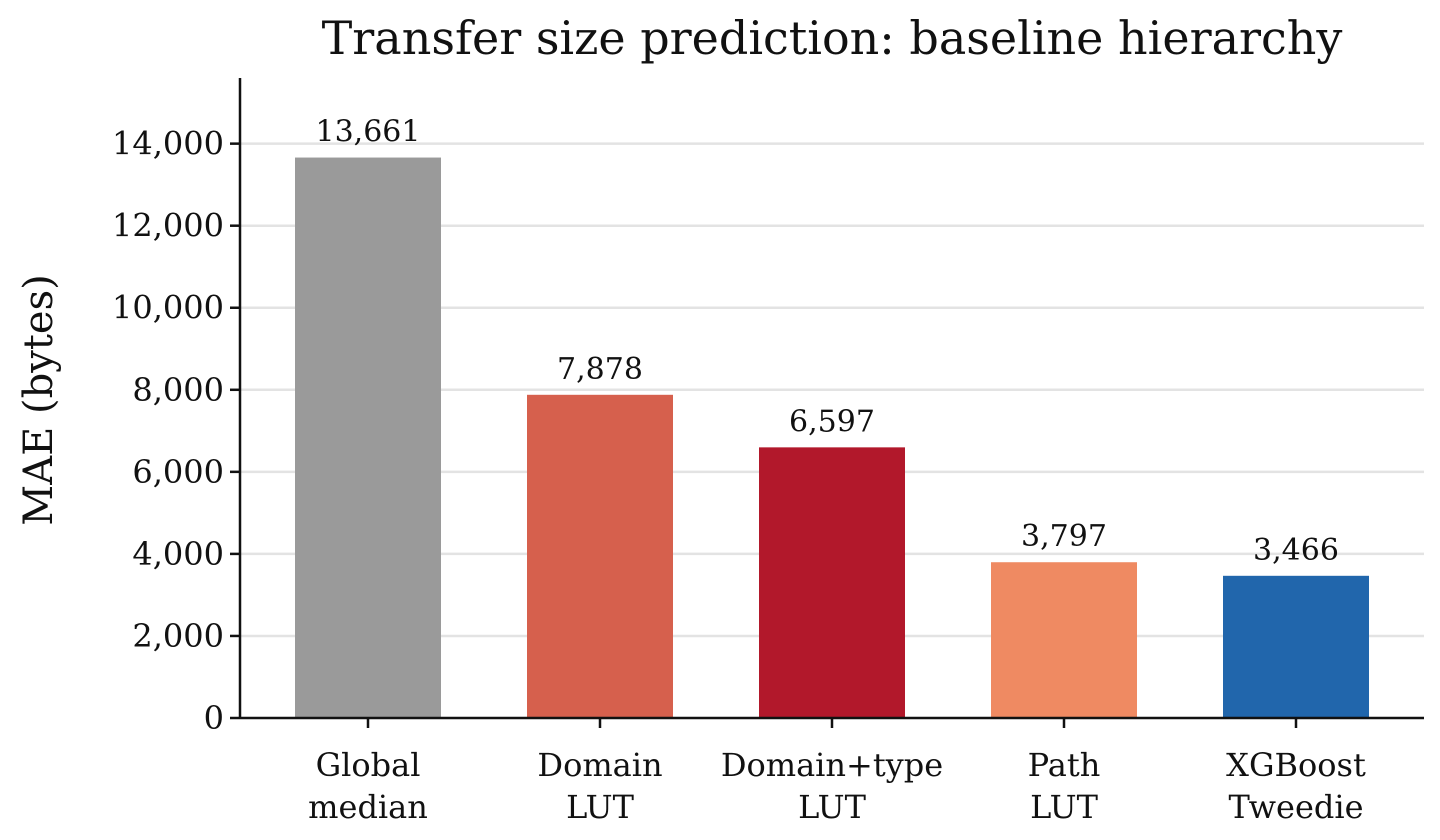  What do you see at coordinates (1295, 807) in the screenshot?
I see `x-tick-label: Tweedie` at bounding box center [1295, 807].